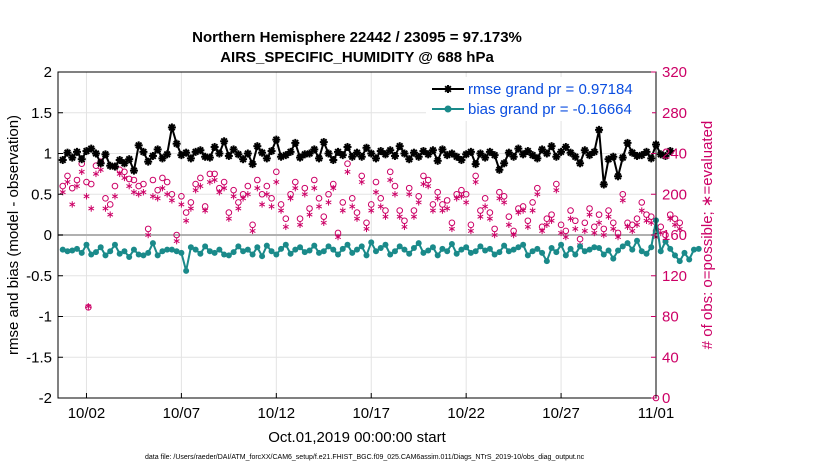 This screenshot has width=830, height=470. Describe the element at coordinates (380, 245) in the screenshot. I see `bias-series` at that location.